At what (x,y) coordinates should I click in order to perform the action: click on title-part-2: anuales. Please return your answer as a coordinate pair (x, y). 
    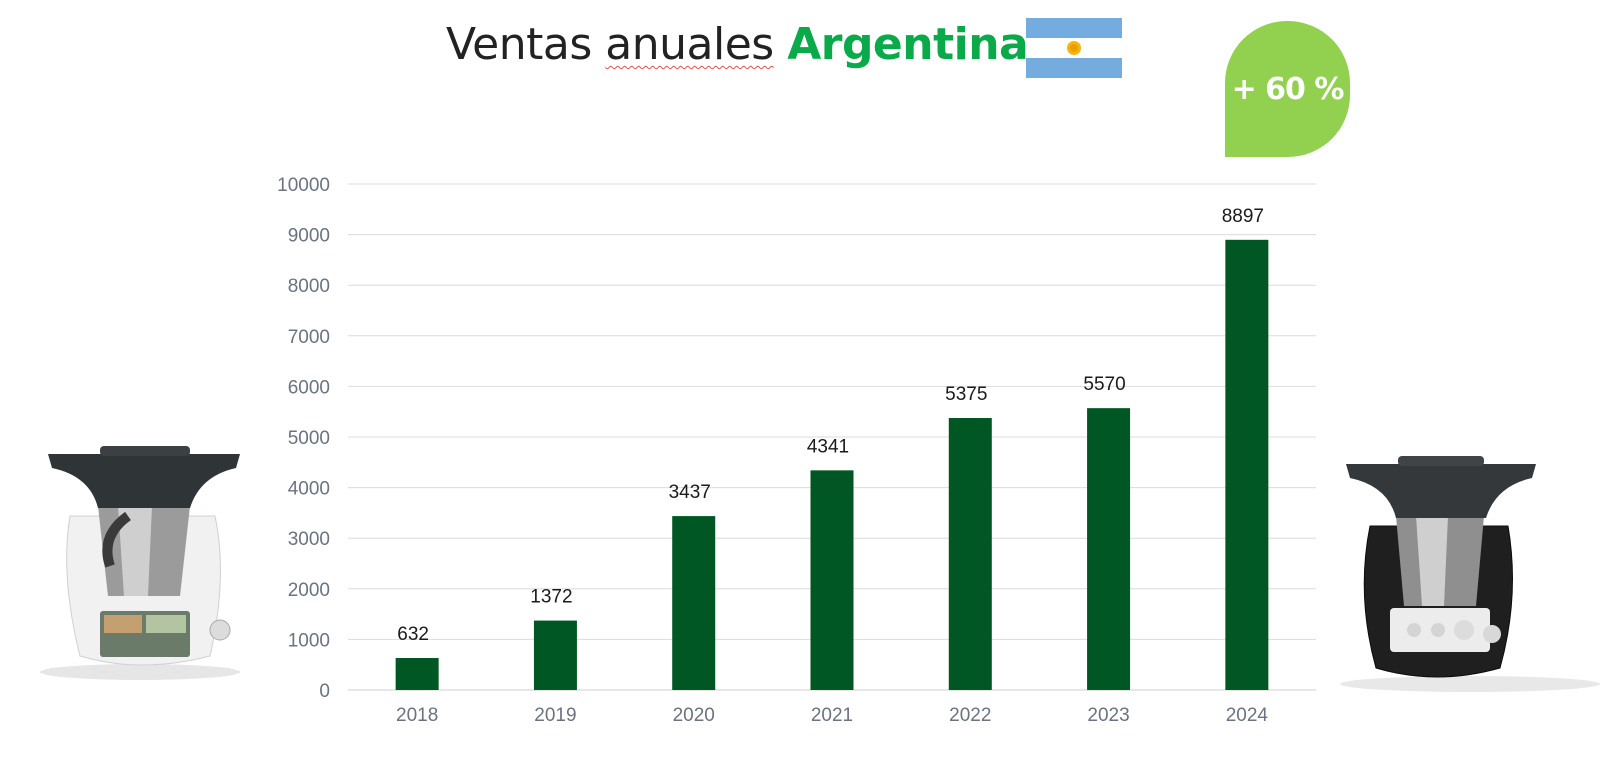
    Looking at the image, I should click on (689, 44).